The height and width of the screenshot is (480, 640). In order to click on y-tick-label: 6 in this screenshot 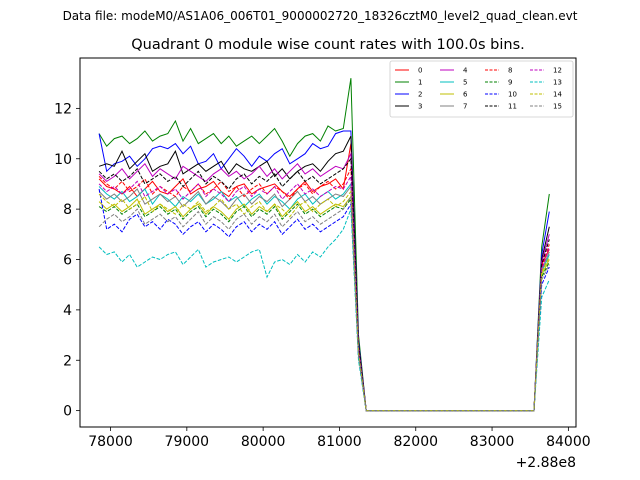, I will do `click(67, 261)`.